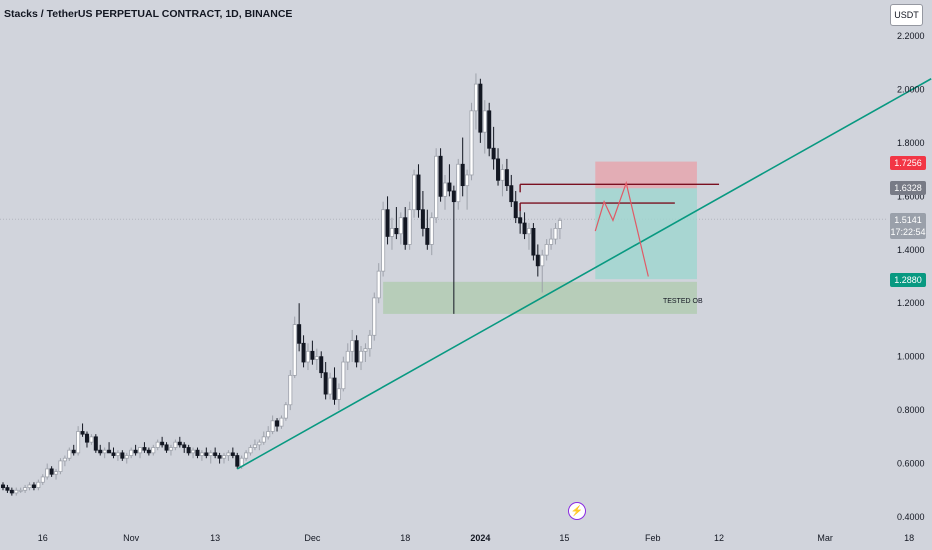  What do you see at coordinates (577, 511) in the screenshot?
I see `lightning-icon: ⚡` at bounding box center [577, 511].